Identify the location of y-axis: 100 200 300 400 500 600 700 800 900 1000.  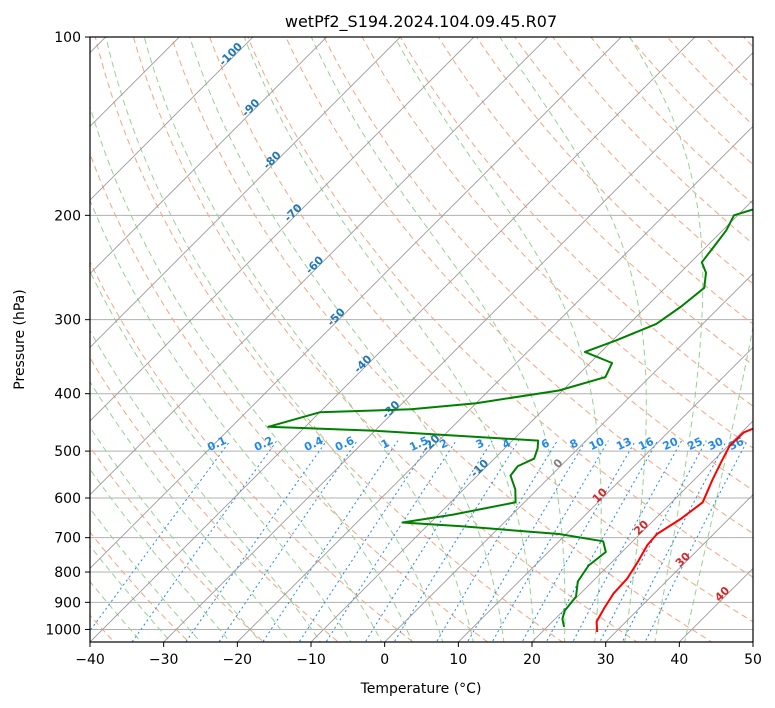
(67, 334).